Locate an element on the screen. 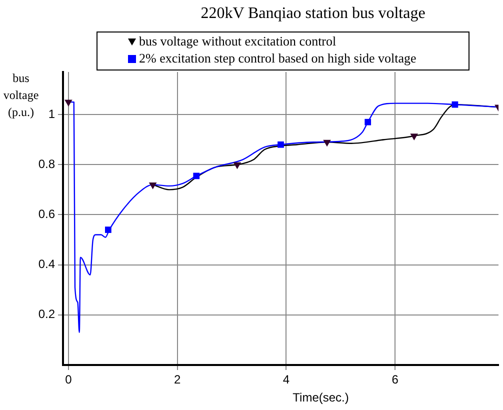  y-tick-label: 1 is located at coordinates (52, 113).